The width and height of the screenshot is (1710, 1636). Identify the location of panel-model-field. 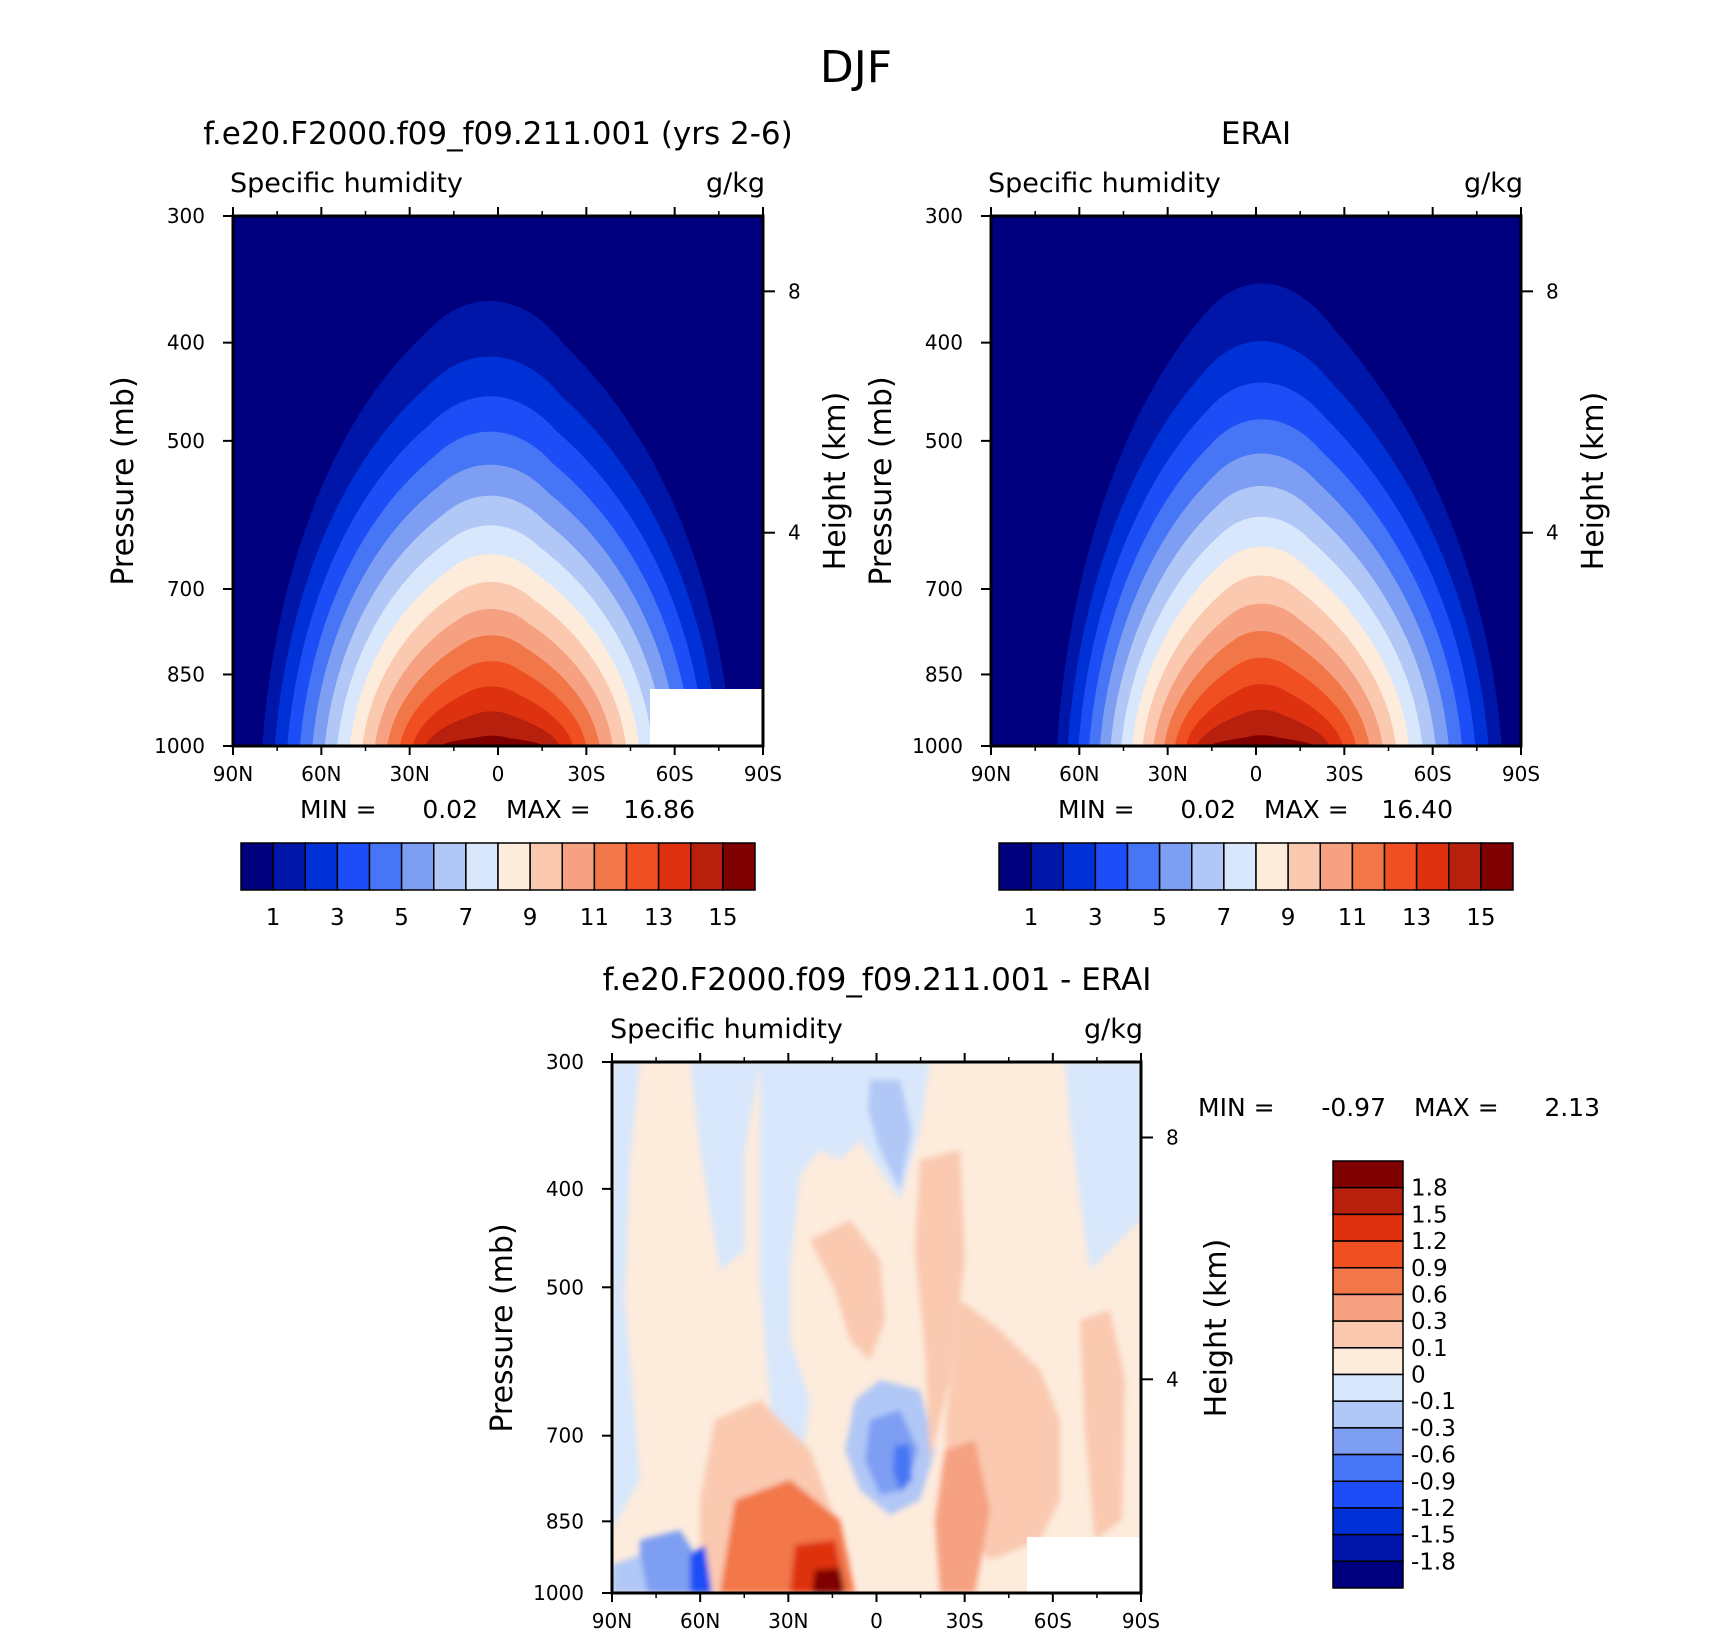
(498, 481).